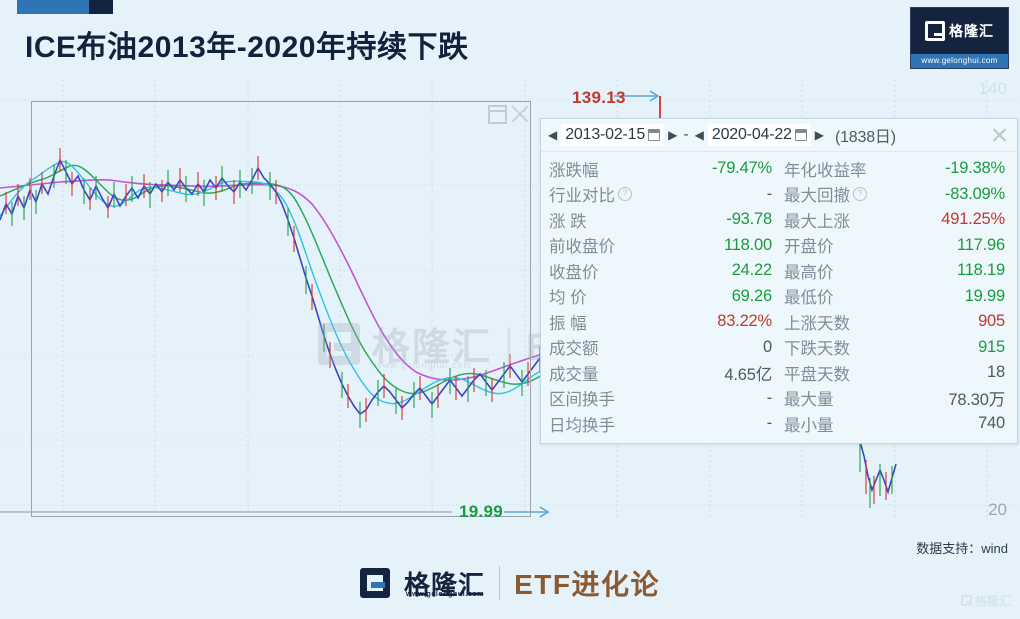  What do you see at coordinates (971, 31) in the screenshot?
I see `brand-logo-name: 格隆汇` at bounding box center [971, 31].